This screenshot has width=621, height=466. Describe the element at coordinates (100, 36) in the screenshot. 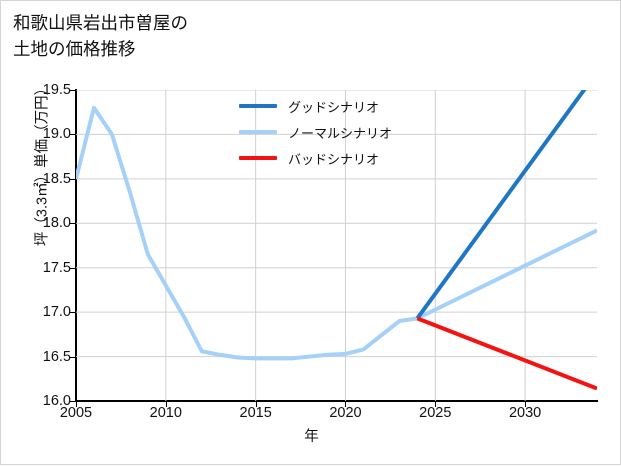

I see `page-title: 和歌山県岩出市曽屋の 土地の価格推移` at that location.